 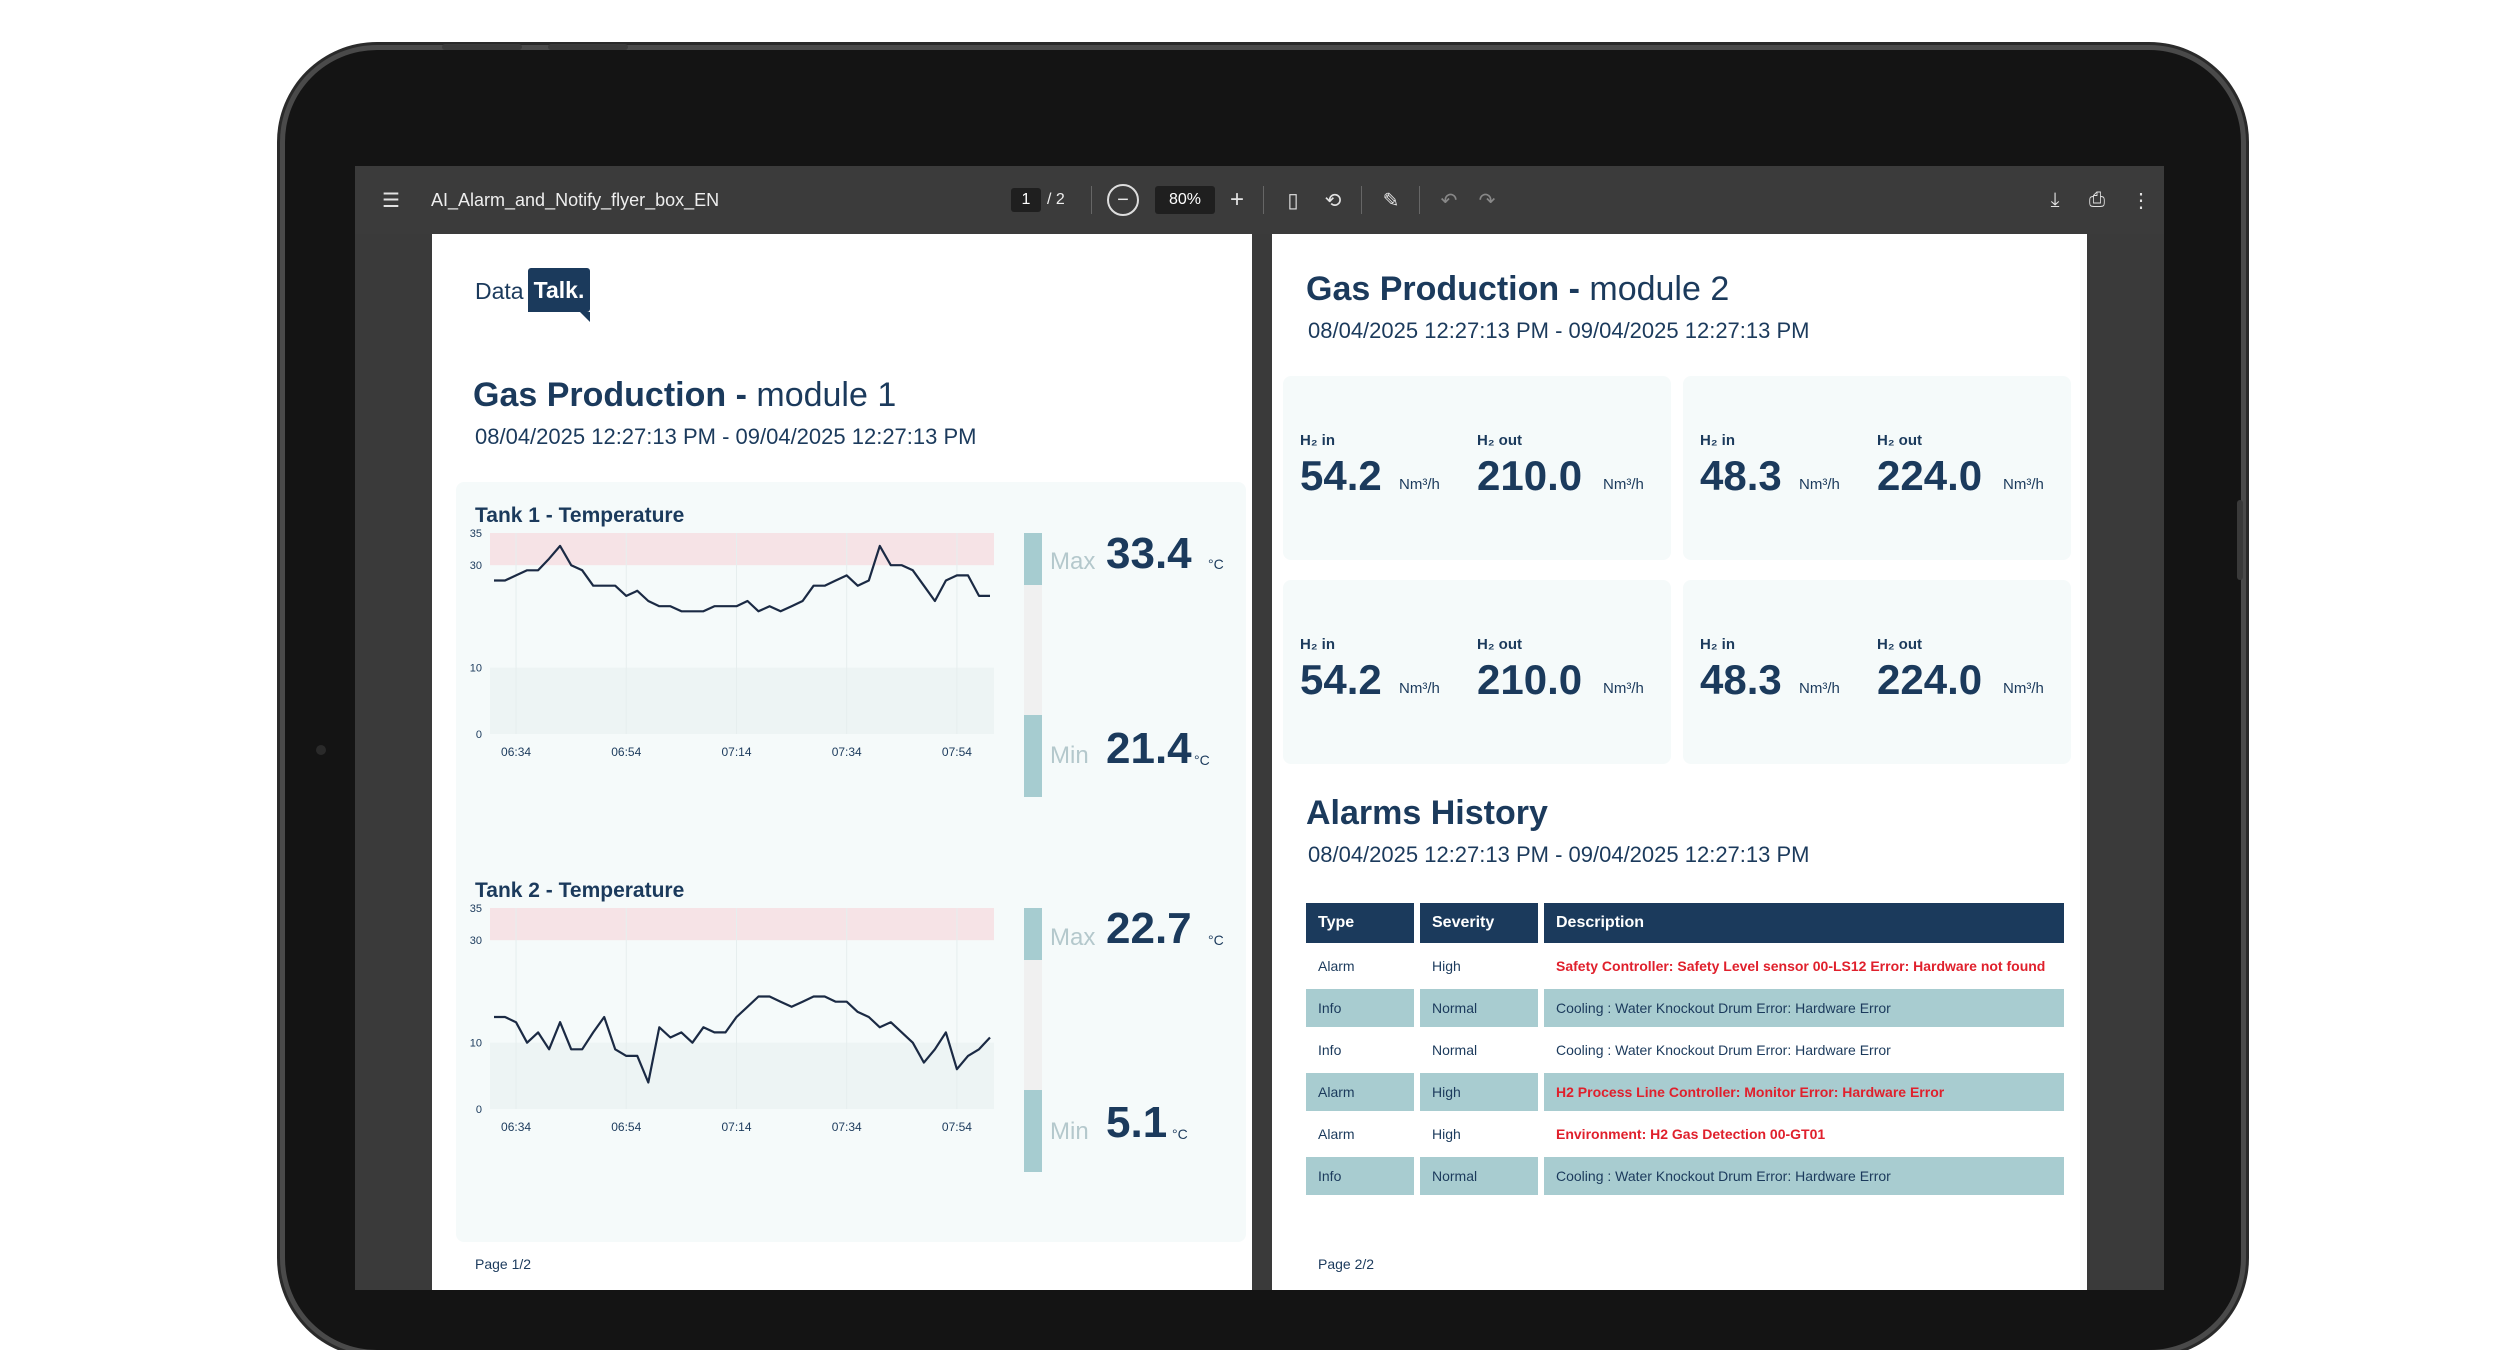 I want to click on page-footer: Page 1/2, so click(x=503, y=1264).